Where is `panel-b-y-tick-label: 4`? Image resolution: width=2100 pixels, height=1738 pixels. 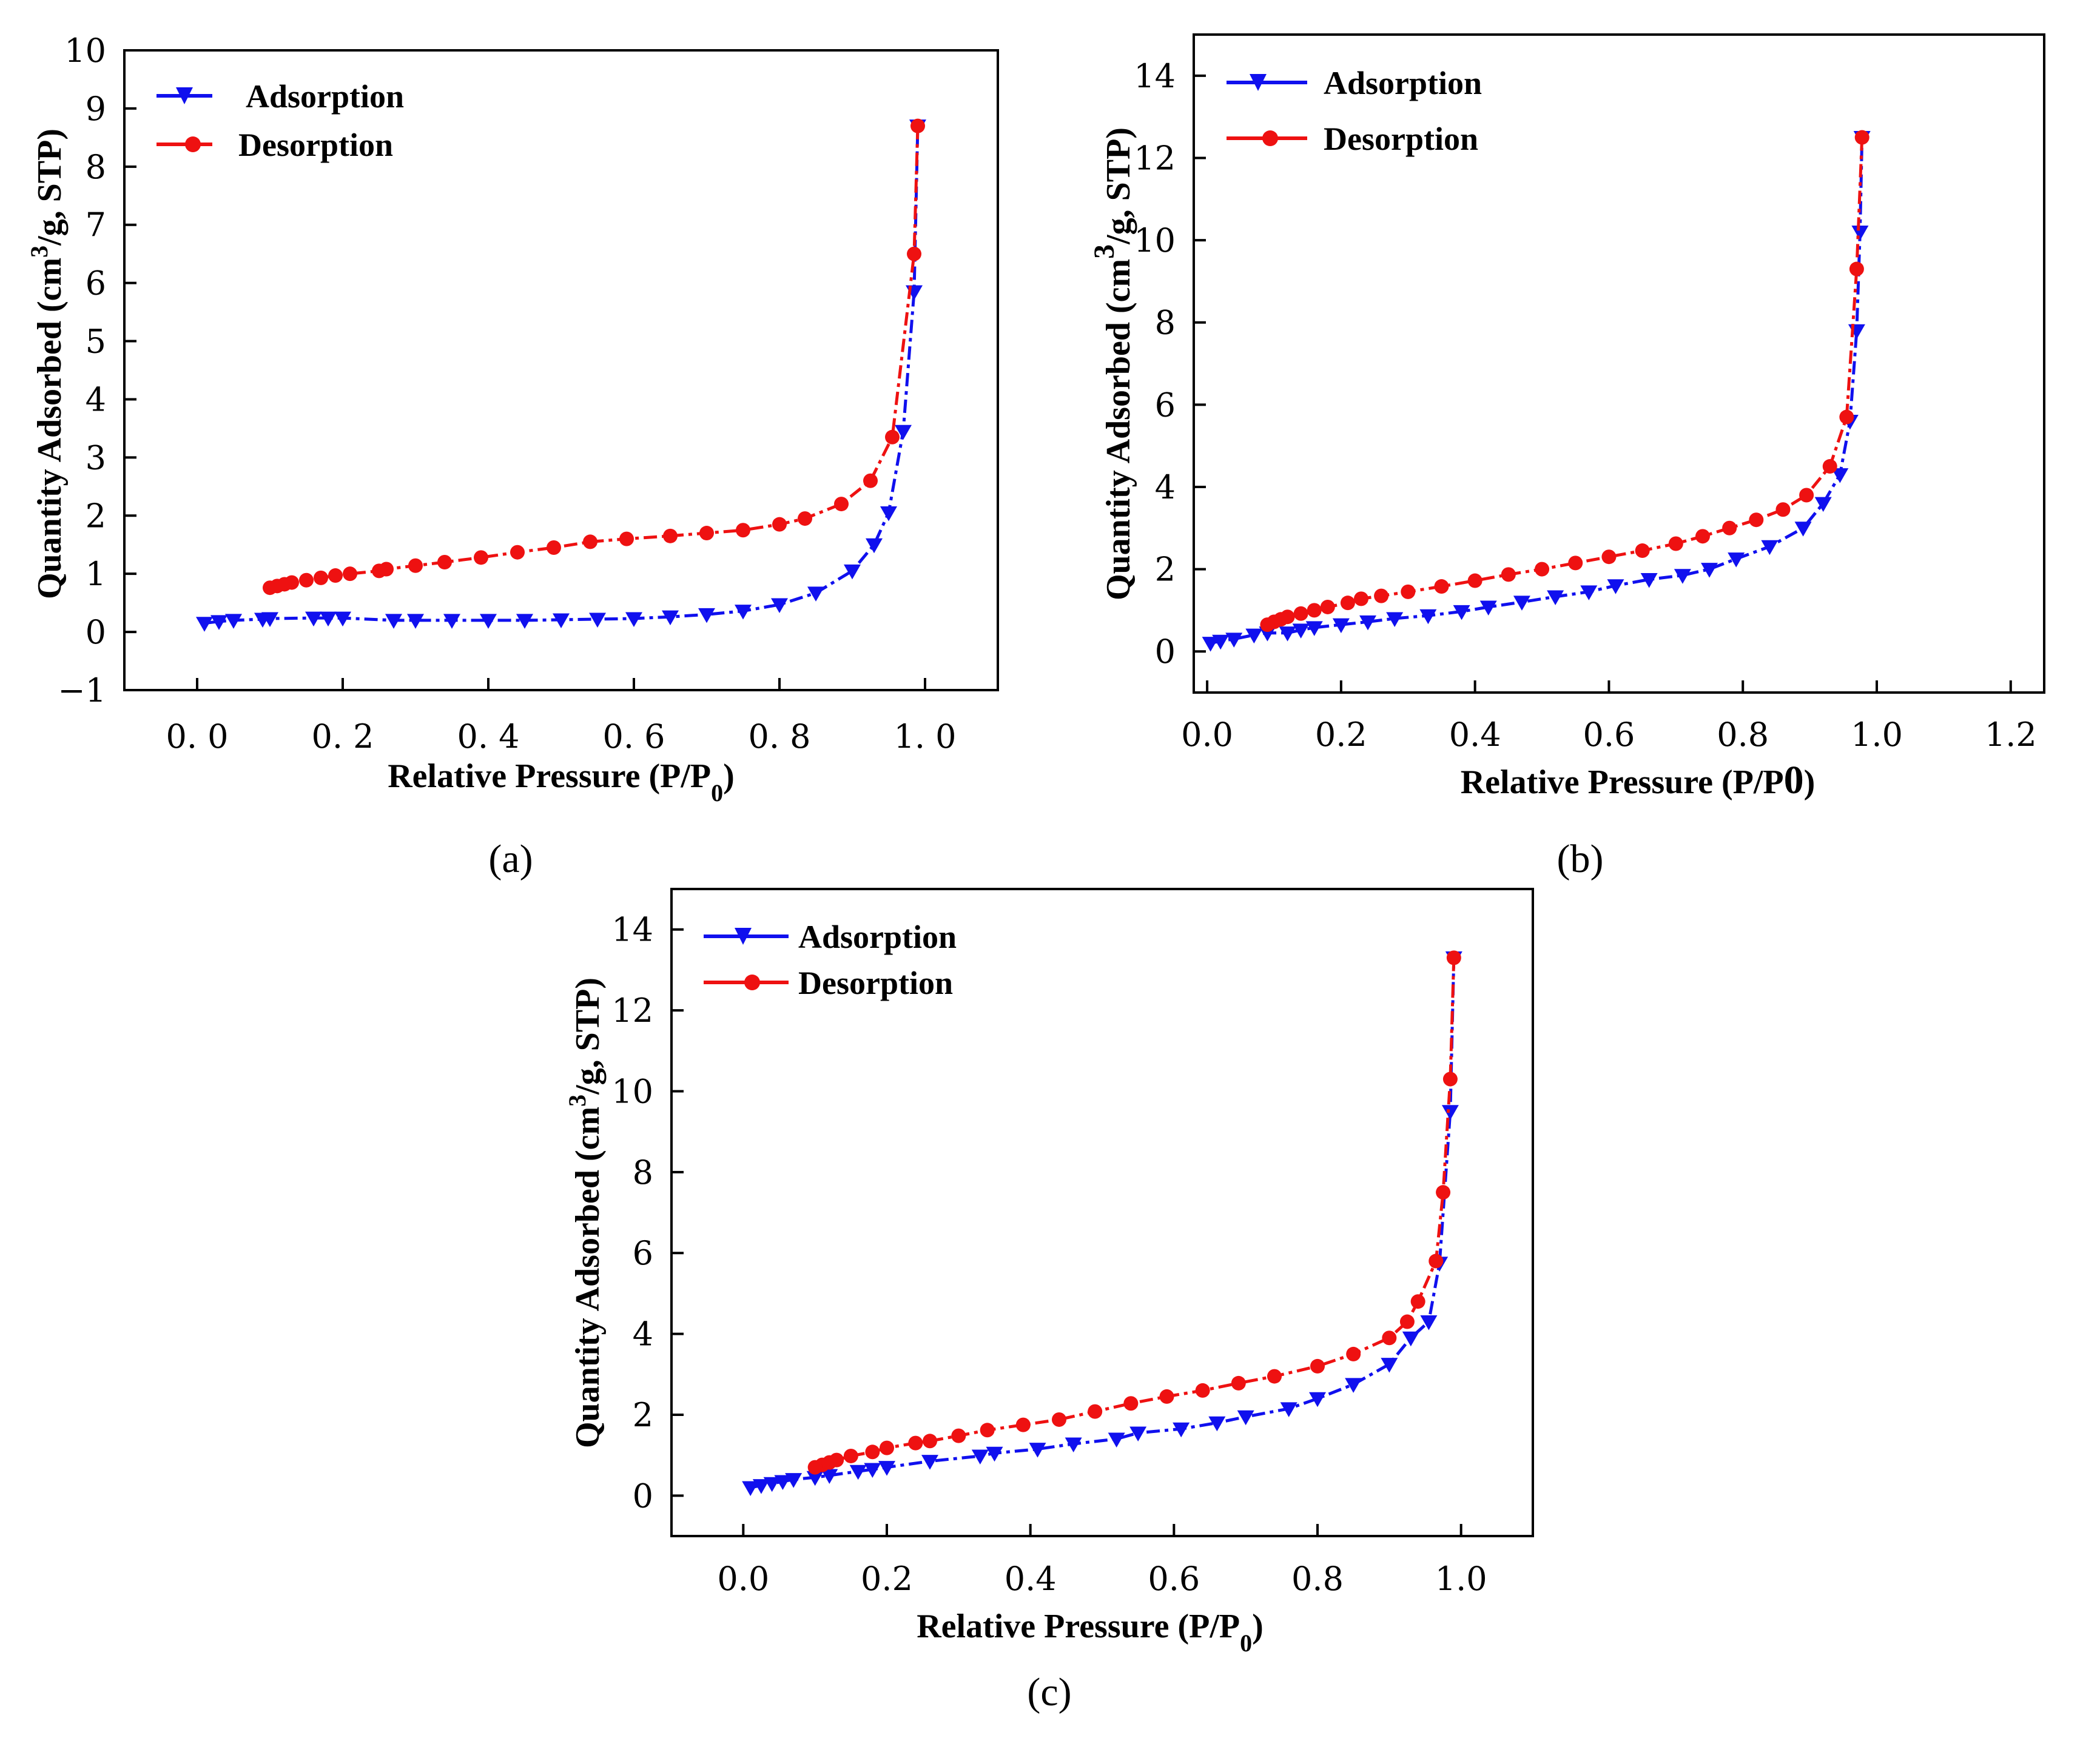
panel-b-y-tick-label: 4 is located at coordinates (1165, 487).